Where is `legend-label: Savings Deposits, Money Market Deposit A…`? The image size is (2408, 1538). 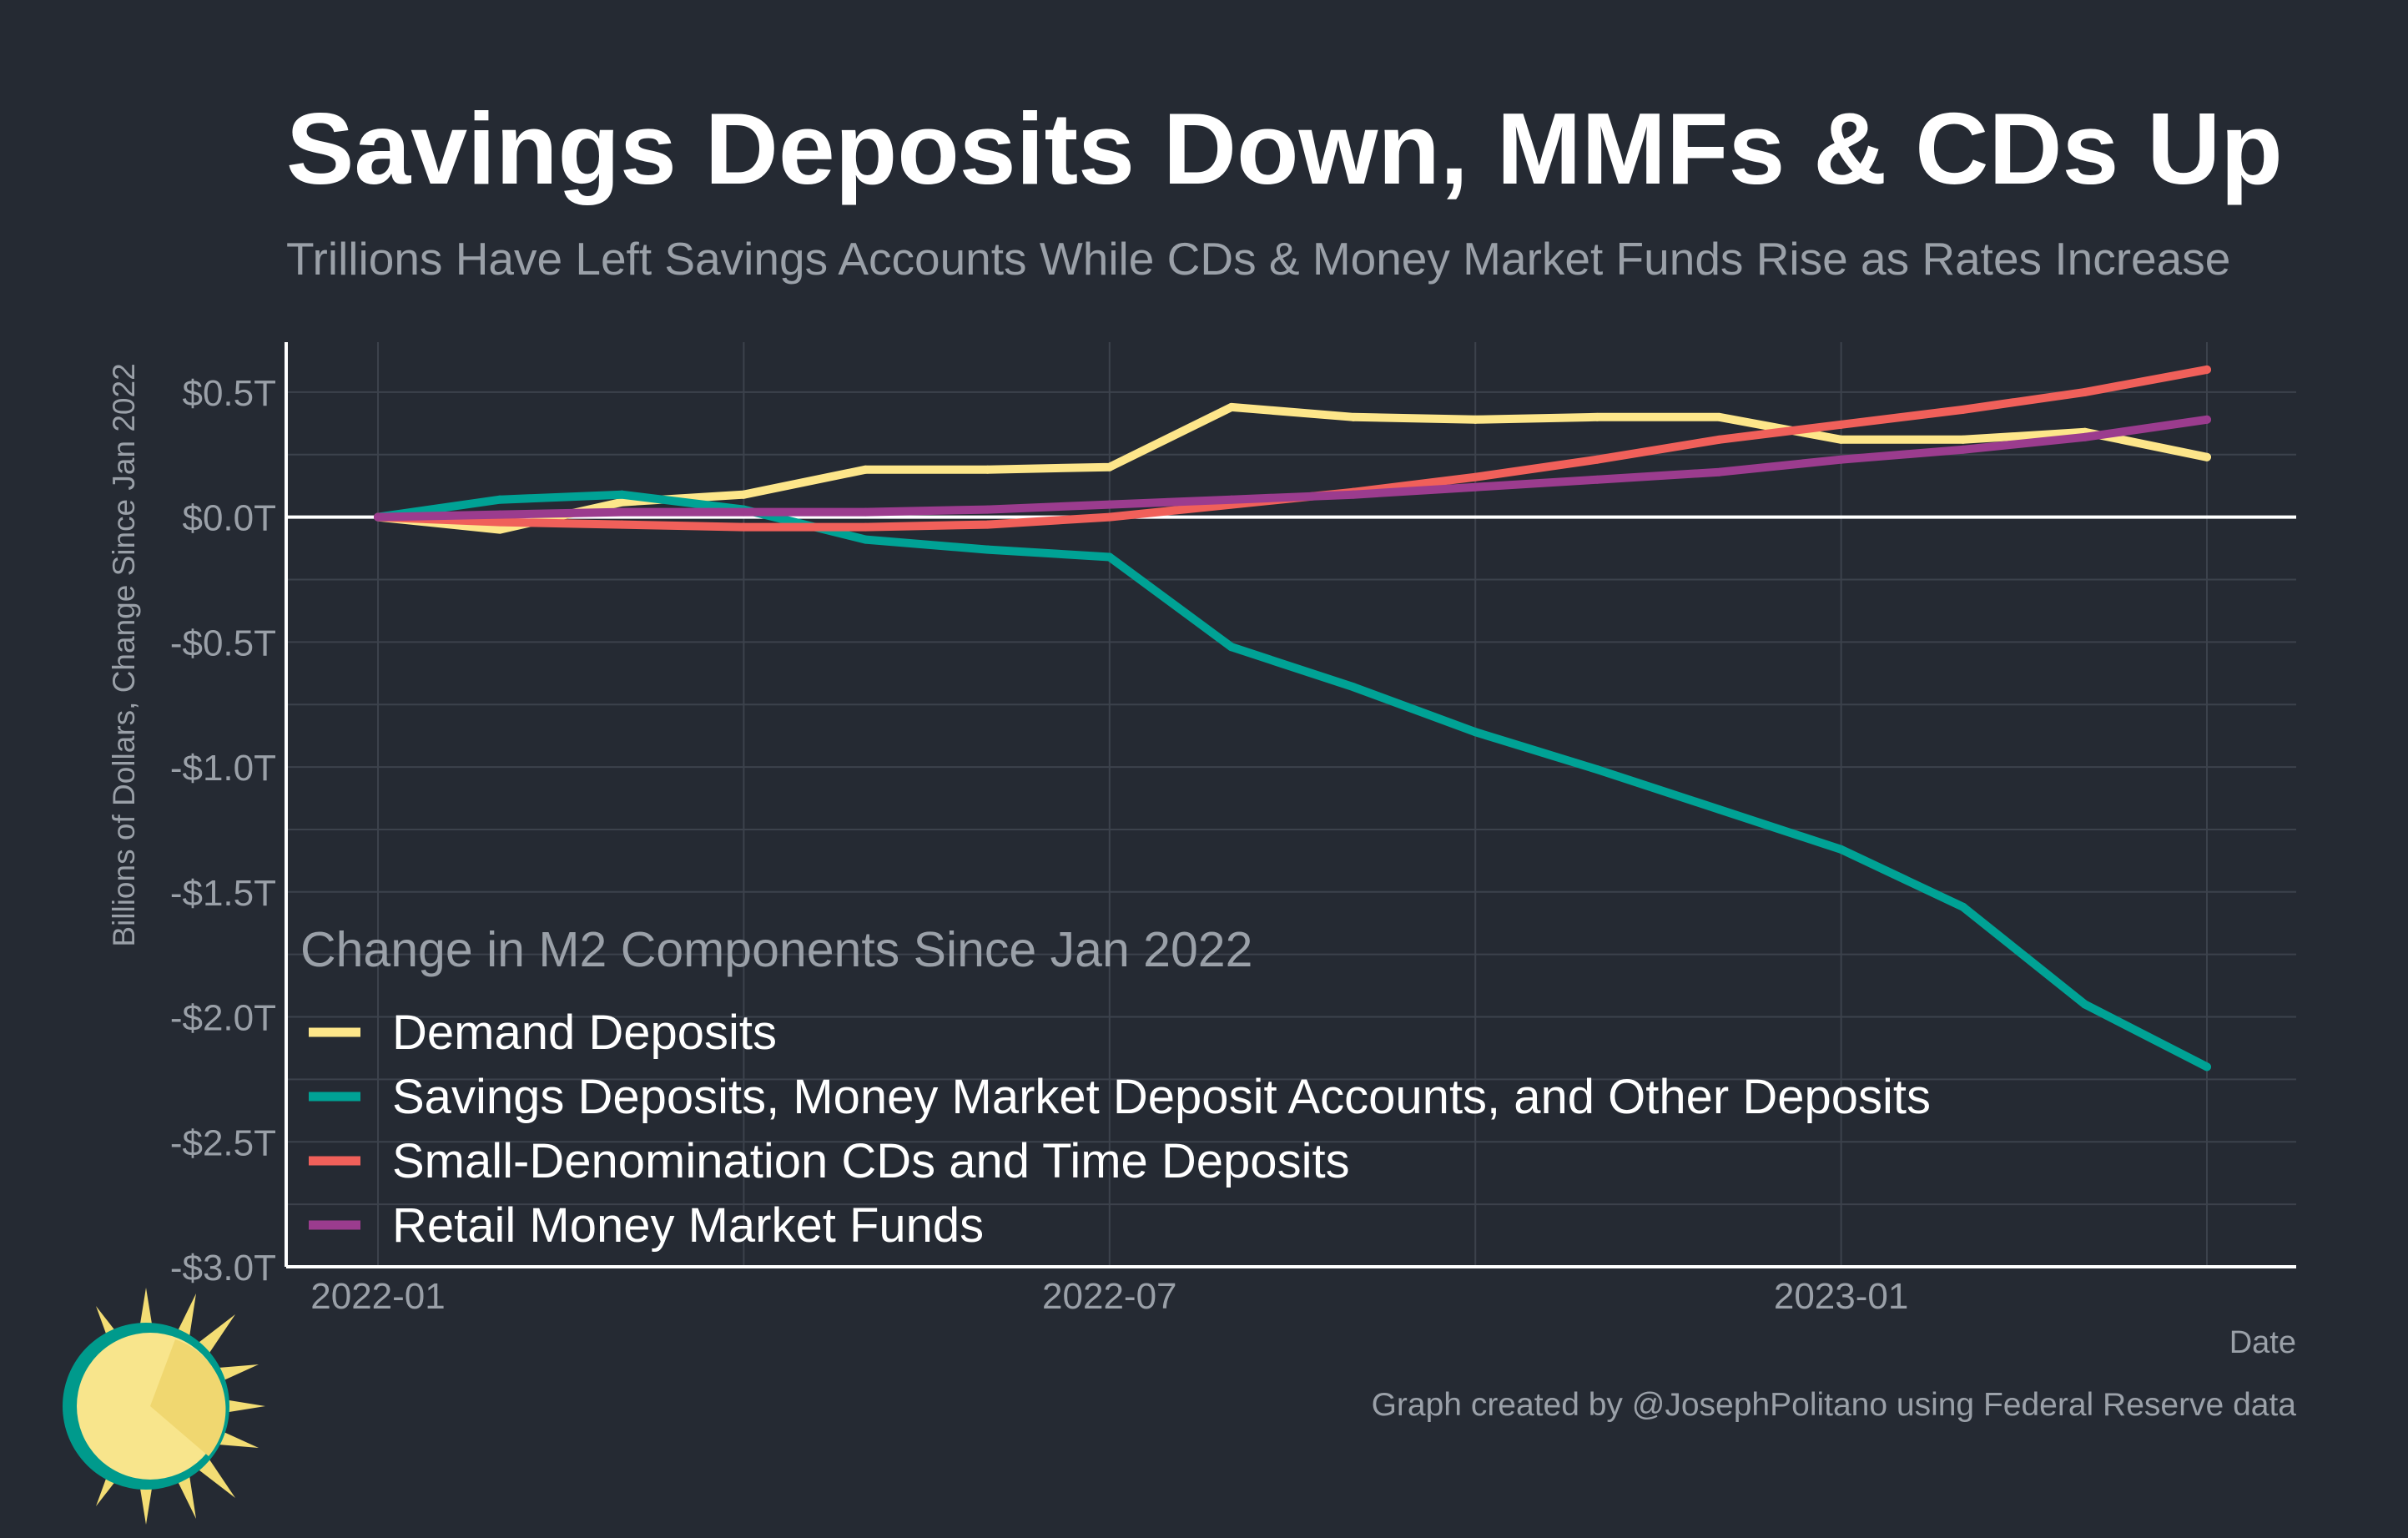 legend-label: Savings Deposits, Money Market Deposit A… is located at coordinates (1161, 1097).